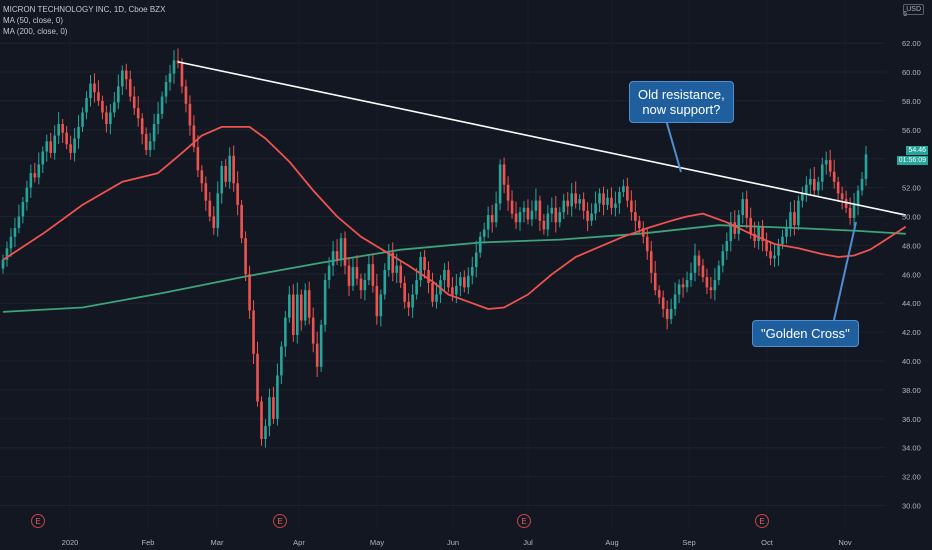 This screenshot has width=932, height=550. I want to click on price-tick-label: 58.00, so click(911, 101).